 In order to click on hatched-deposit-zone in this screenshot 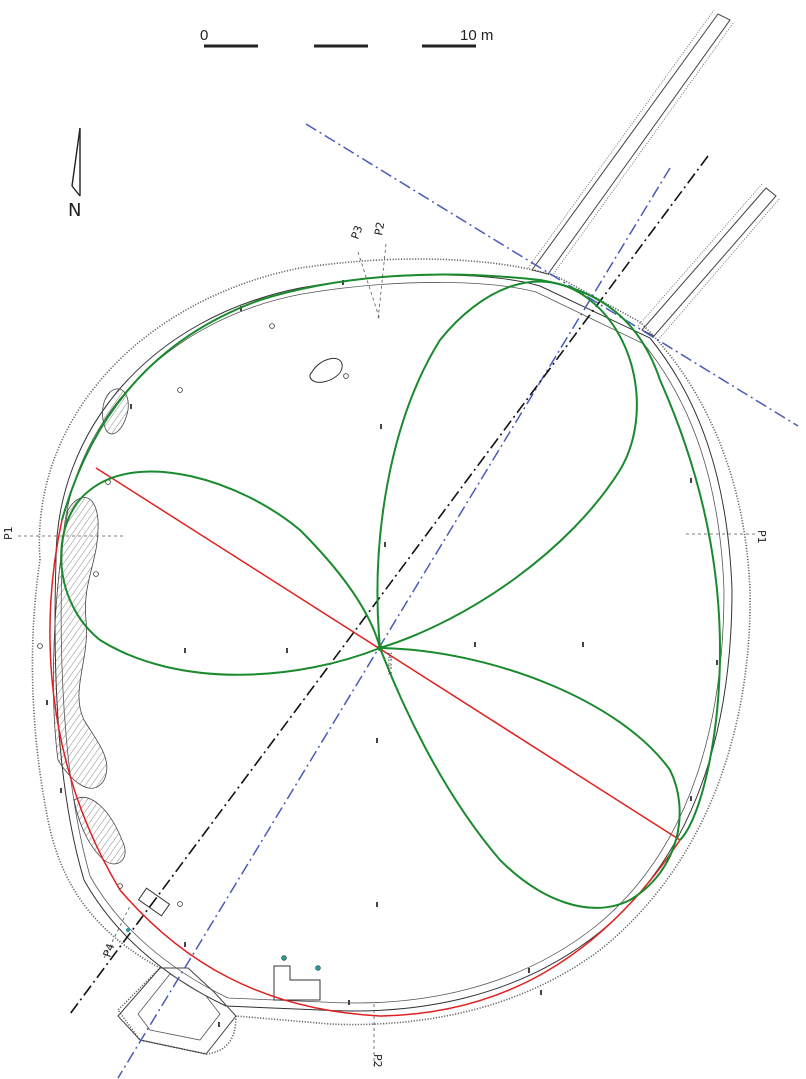, I will do `click(91, 626)`.